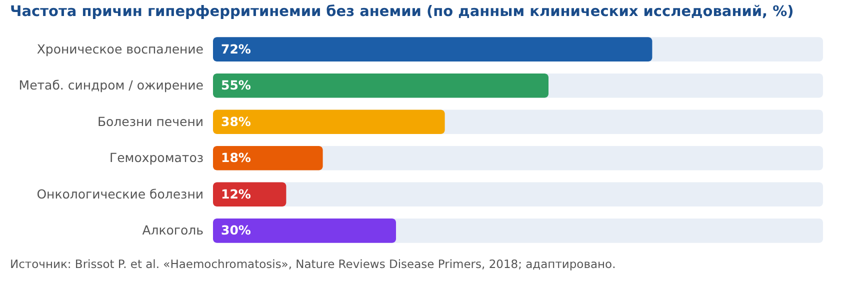  Describe the element at coordinates (236, 121) in the screenshot. I see `data-label: 38%` at that location.